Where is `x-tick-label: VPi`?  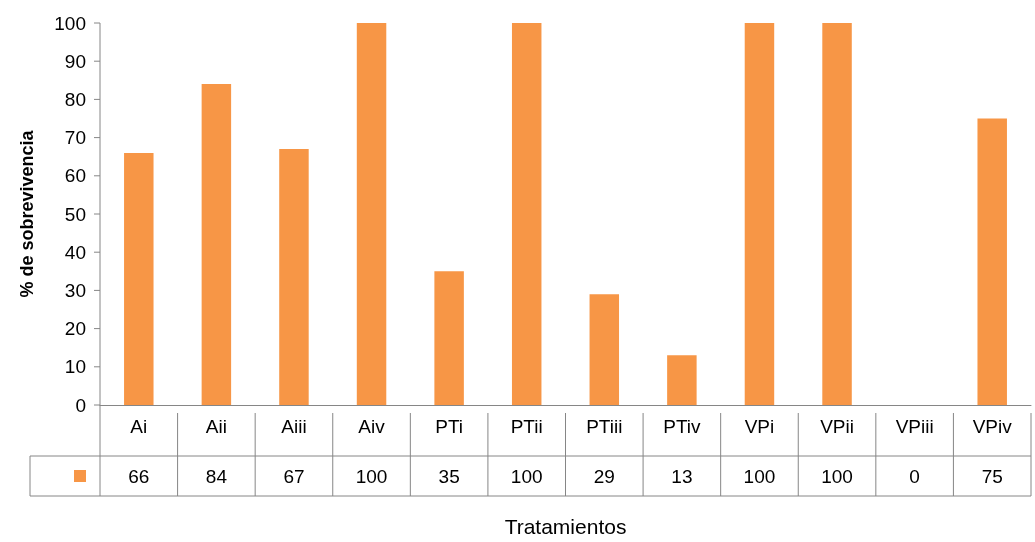 x-tick-label: VPi is located at coordinates (759, 426).